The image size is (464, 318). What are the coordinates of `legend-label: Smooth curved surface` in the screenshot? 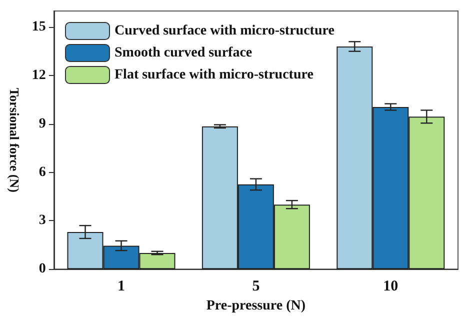 It's located at (183, 53).